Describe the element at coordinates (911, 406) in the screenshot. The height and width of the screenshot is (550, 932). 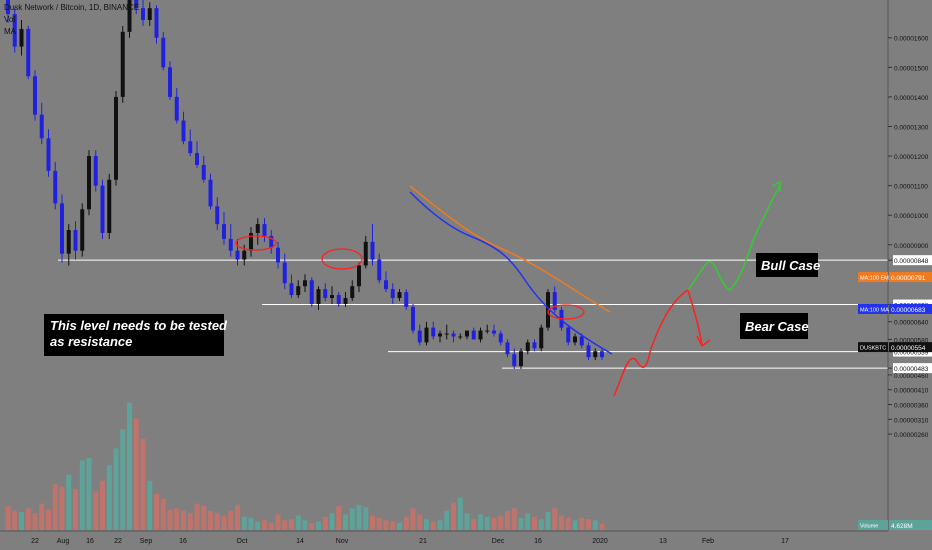
I see `price-axis-label: 0.00000360` at that location.